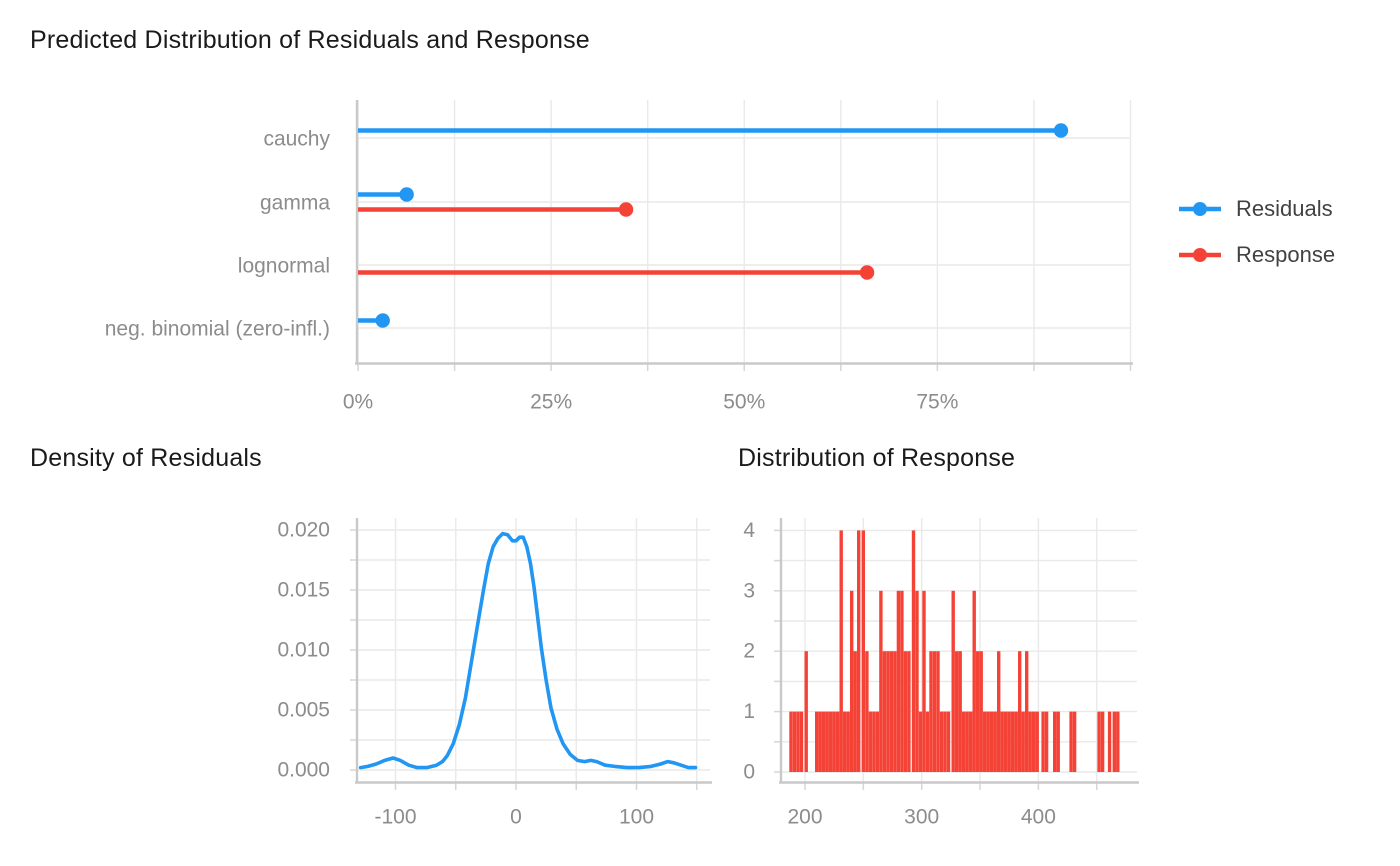 The width and height of the screenshot is (1400, 866). Describe the element at coordinates (1038, 817) in the screenshot. I see `x-tick-label: 400` at that location.